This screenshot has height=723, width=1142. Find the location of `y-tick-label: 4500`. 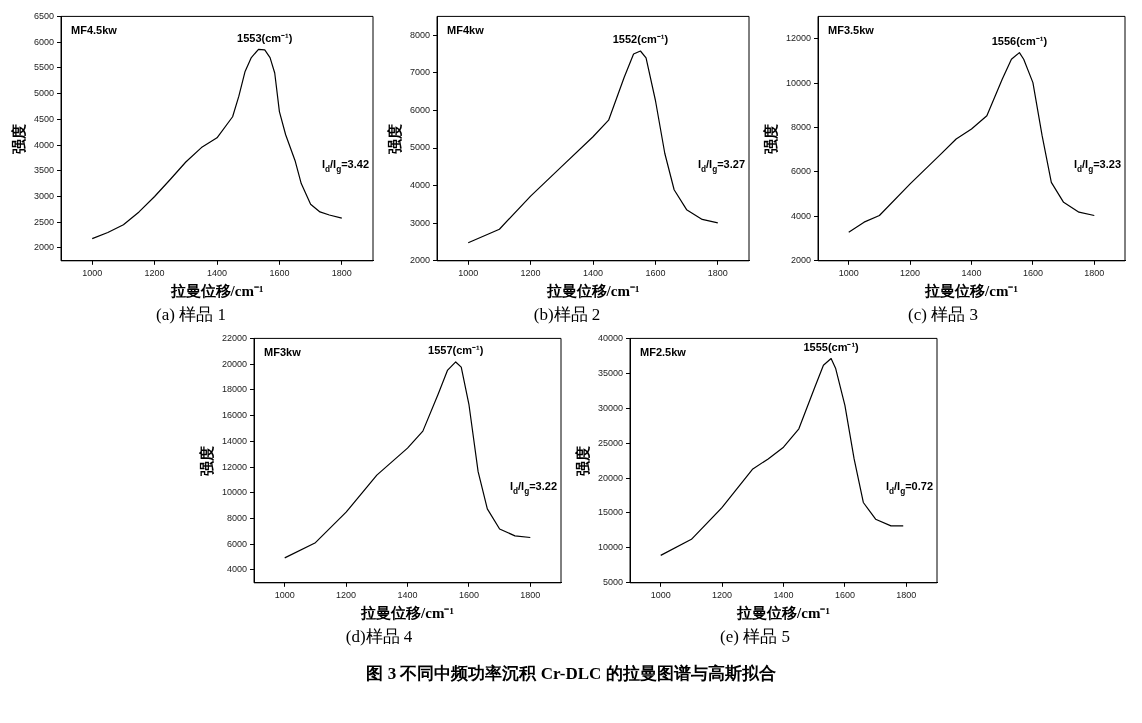

y-tick-label: 4500 is located at coordinates (44, 118).